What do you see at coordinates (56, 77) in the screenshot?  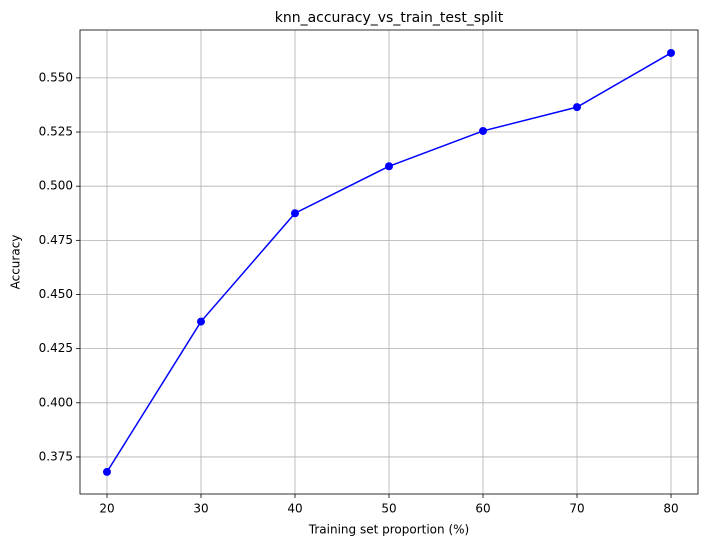 I see `y-tick-label: 0.550` at bounding box center [56, 77].